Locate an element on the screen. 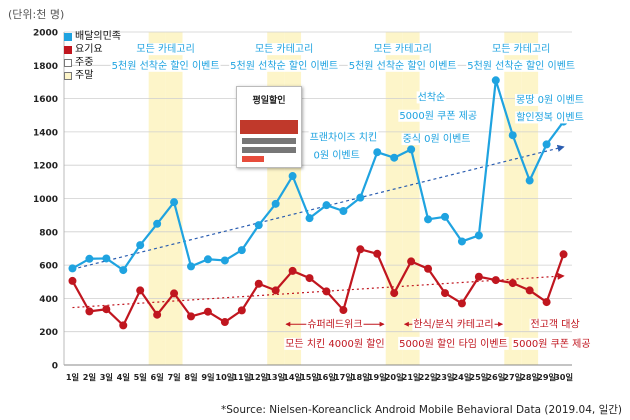 The height and width of the screenshot is (420, 630). annotation-text: 몽땅 0원 이벤트 is located at coordinates (550, 100).